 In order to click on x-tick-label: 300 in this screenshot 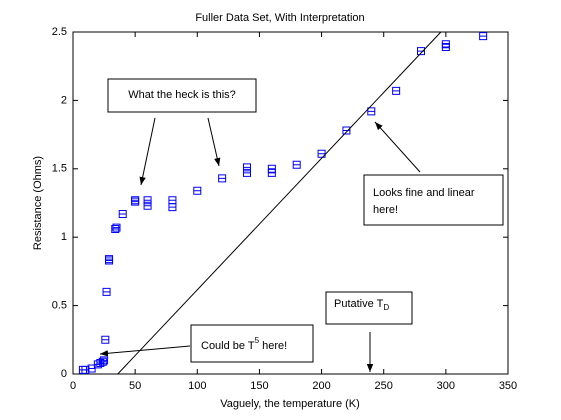, I will do `click(446, 386)`.